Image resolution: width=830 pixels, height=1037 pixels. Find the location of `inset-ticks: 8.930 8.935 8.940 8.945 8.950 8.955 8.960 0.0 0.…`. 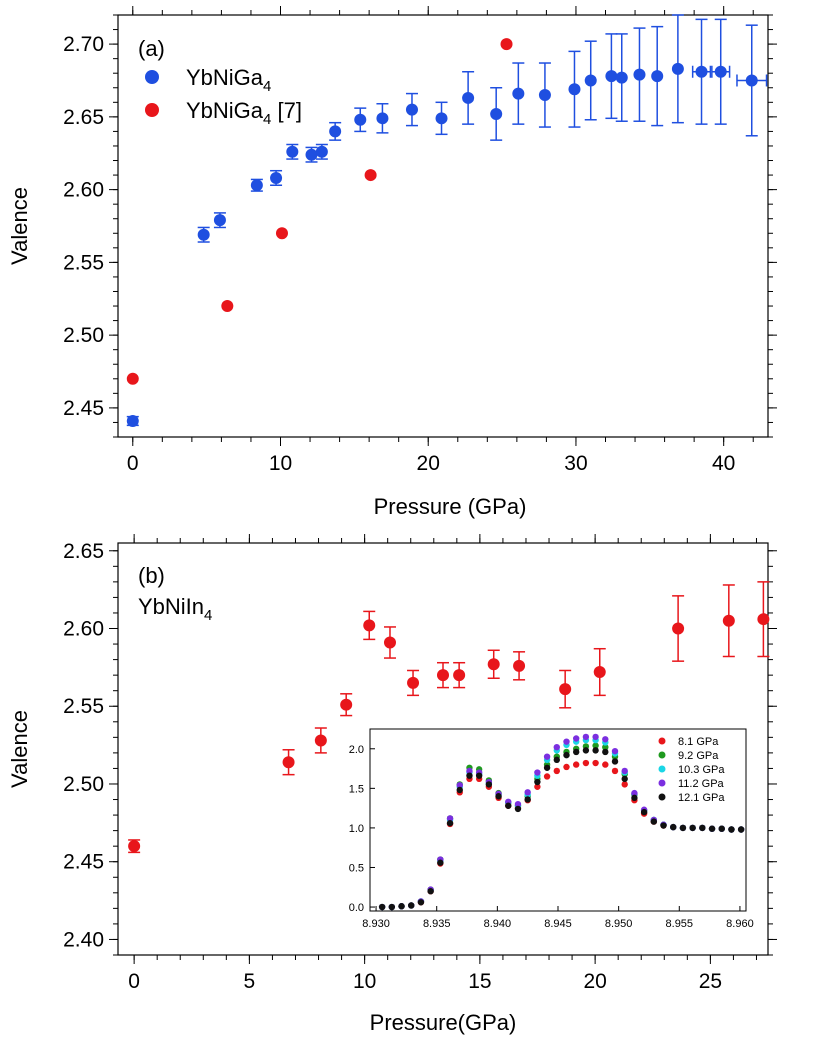

inset-ticks: 8.930 8.935 8.940 8.945 8.950 8.955 8.960 0.0 0.… is located at coordinates (551, 837).